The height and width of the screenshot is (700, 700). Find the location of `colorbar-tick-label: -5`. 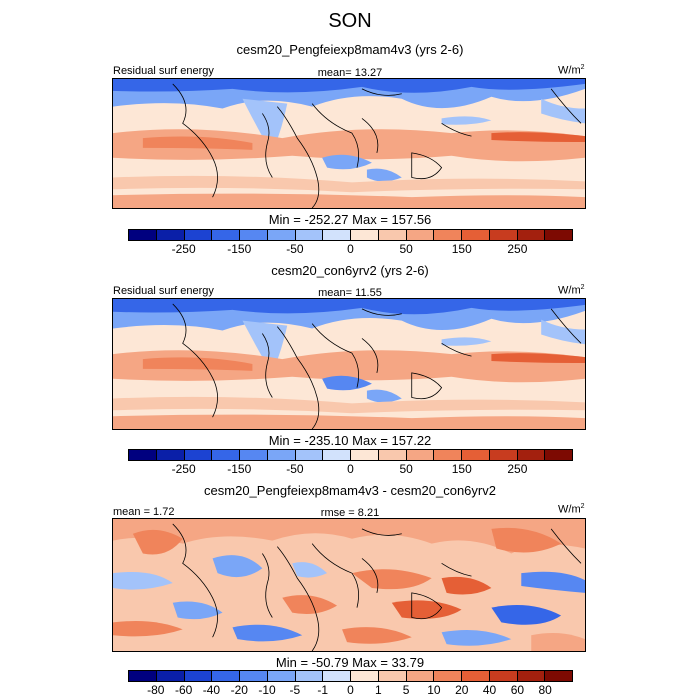

colorbar-tick-label: -5 is located at coordinates (295, 690).